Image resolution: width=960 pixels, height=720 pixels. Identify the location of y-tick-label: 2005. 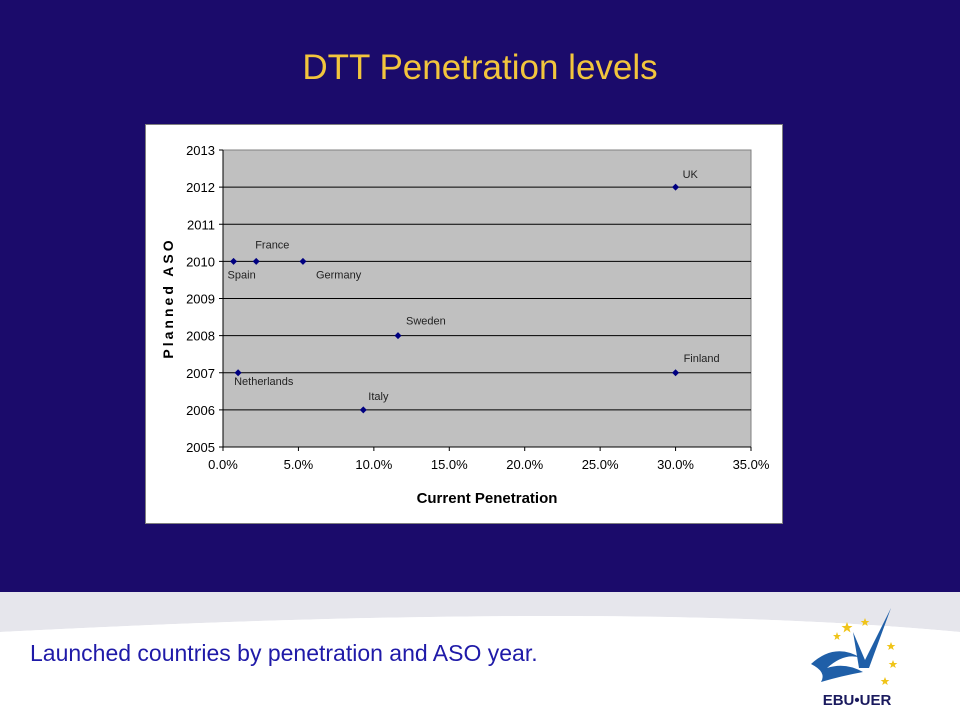
(200, 447).